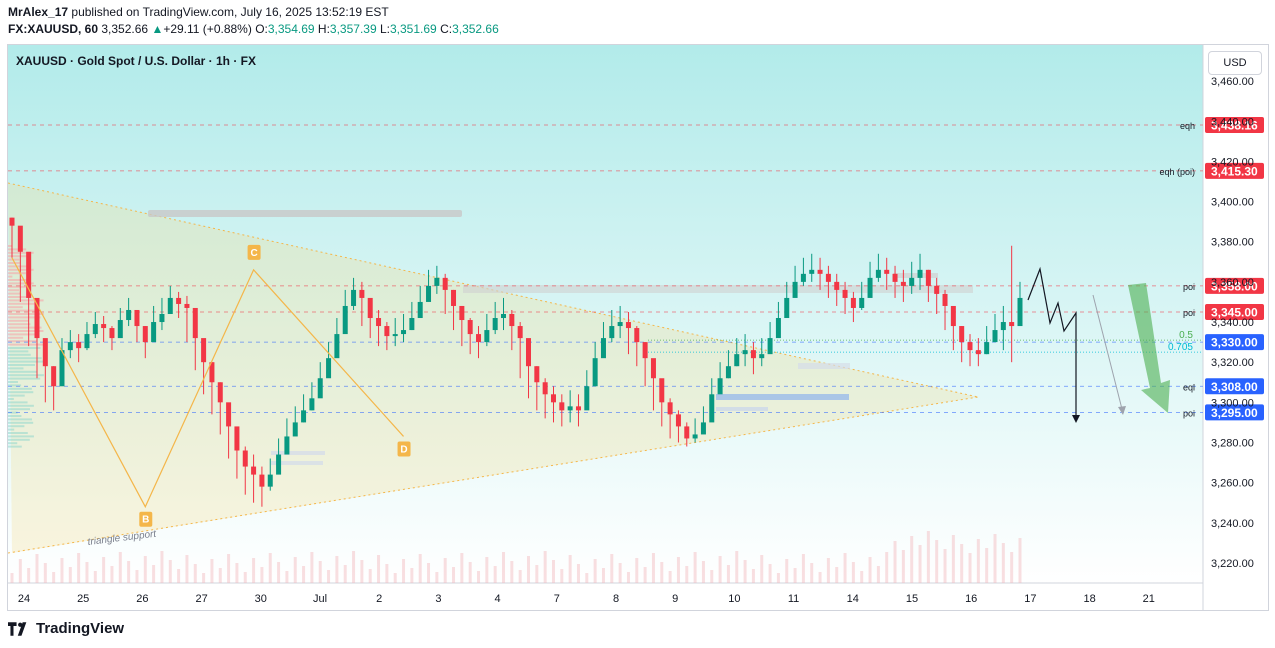 This screenshot has width=1275, height=648. I want to click on y-tick-label: 3,440.00, so click(1232, 122).